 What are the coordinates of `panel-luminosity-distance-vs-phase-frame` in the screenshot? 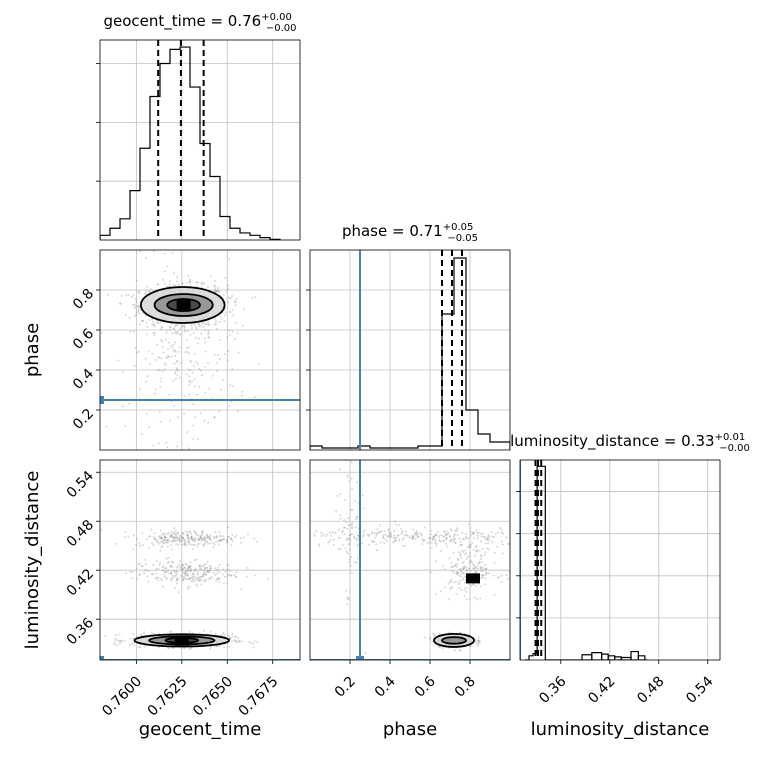 It's located at (410, 560).